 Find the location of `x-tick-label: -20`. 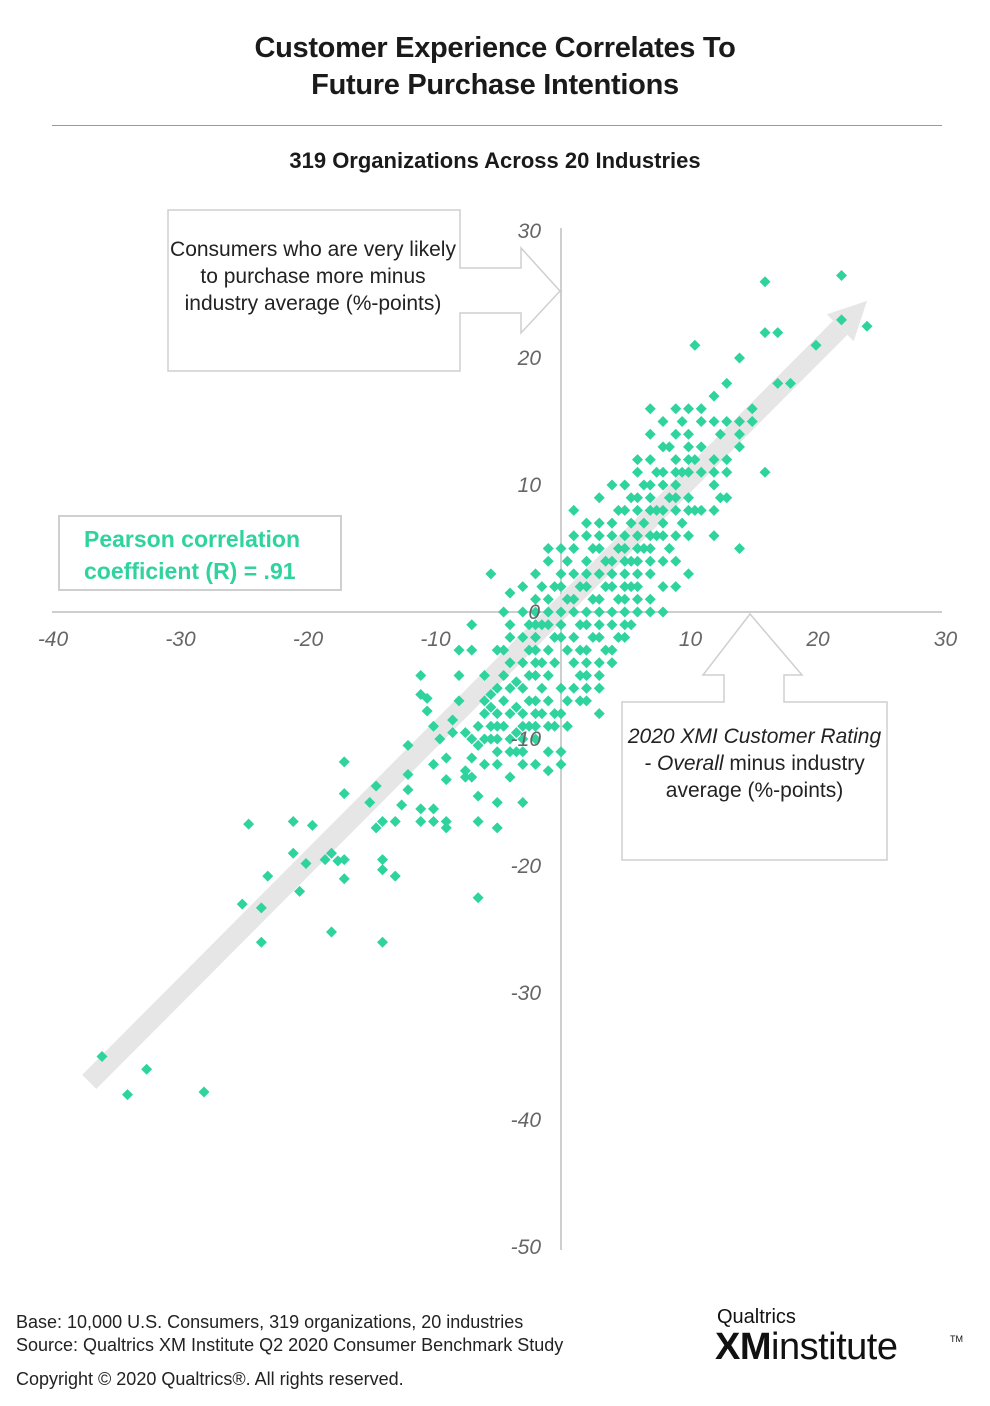

x-tick-label: -20 is located at coordinates (308, 639).